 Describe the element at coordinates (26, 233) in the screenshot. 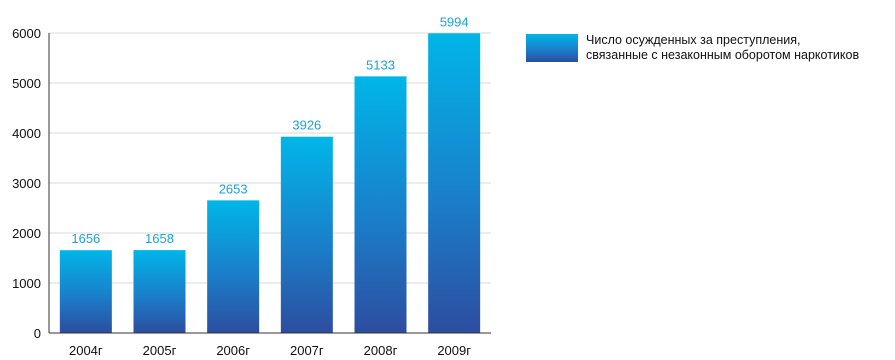

I see `y-tick-label: 2000` at that location.